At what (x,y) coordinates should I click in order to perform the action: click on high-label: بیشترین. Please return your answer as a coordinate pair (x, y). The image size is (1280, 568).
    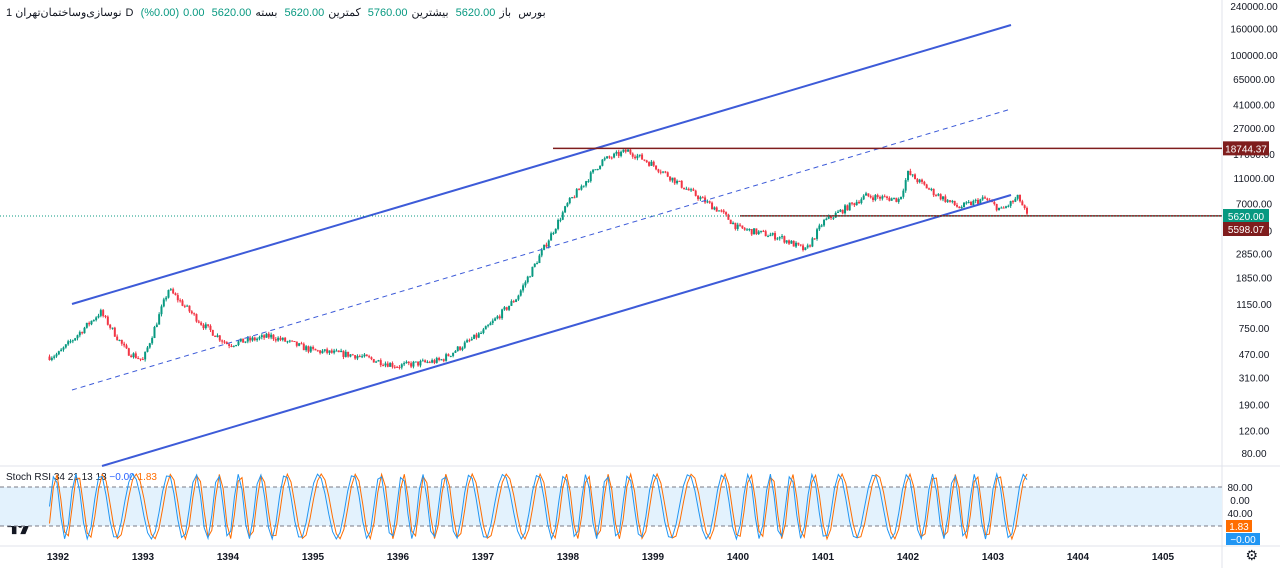
    Looking at the image, I should click on (430, 13).